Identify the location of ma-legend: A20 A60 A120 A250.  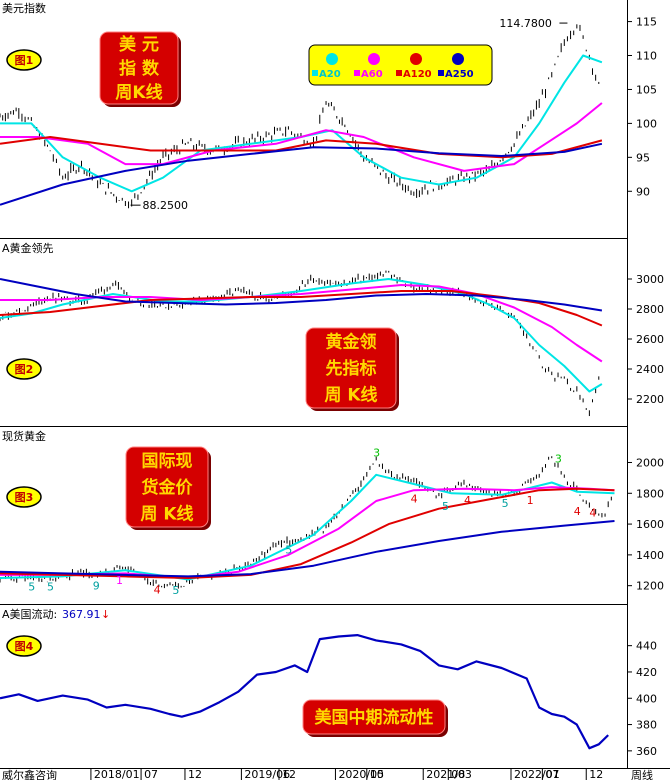
(400, 65).